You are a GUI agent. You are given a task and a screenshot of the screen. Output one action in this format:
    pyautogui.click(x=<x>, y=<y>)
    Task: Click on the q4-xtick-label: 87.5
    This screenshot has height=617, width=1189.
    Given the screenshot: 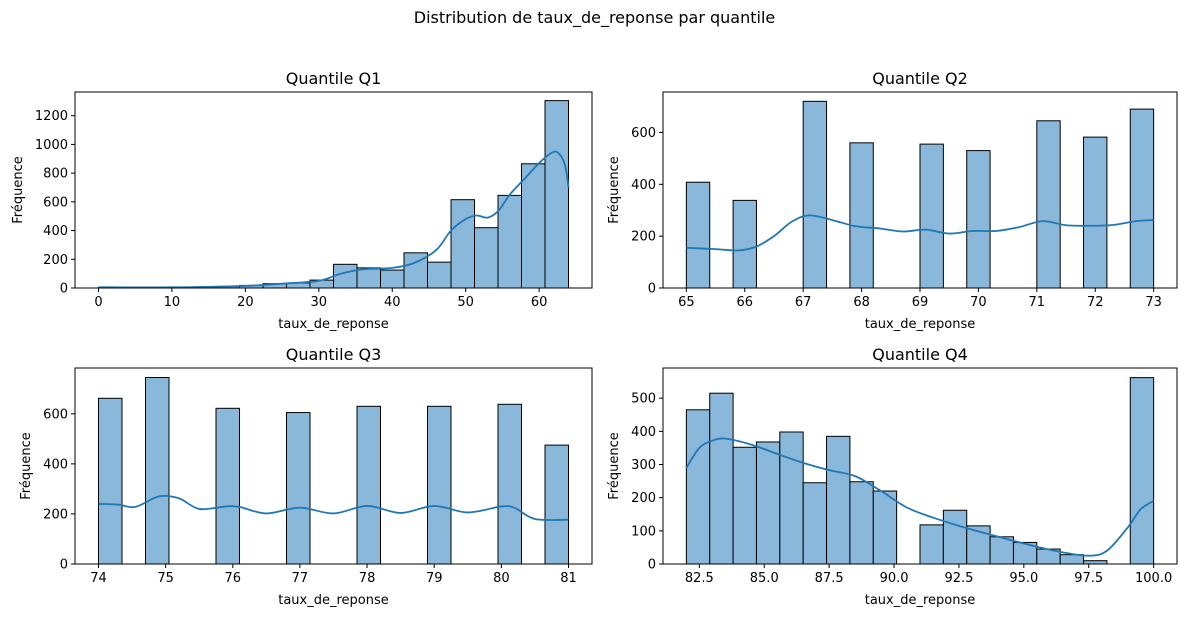 What is the action you would take?
    pyautogui.click(x=829, y=578)
    